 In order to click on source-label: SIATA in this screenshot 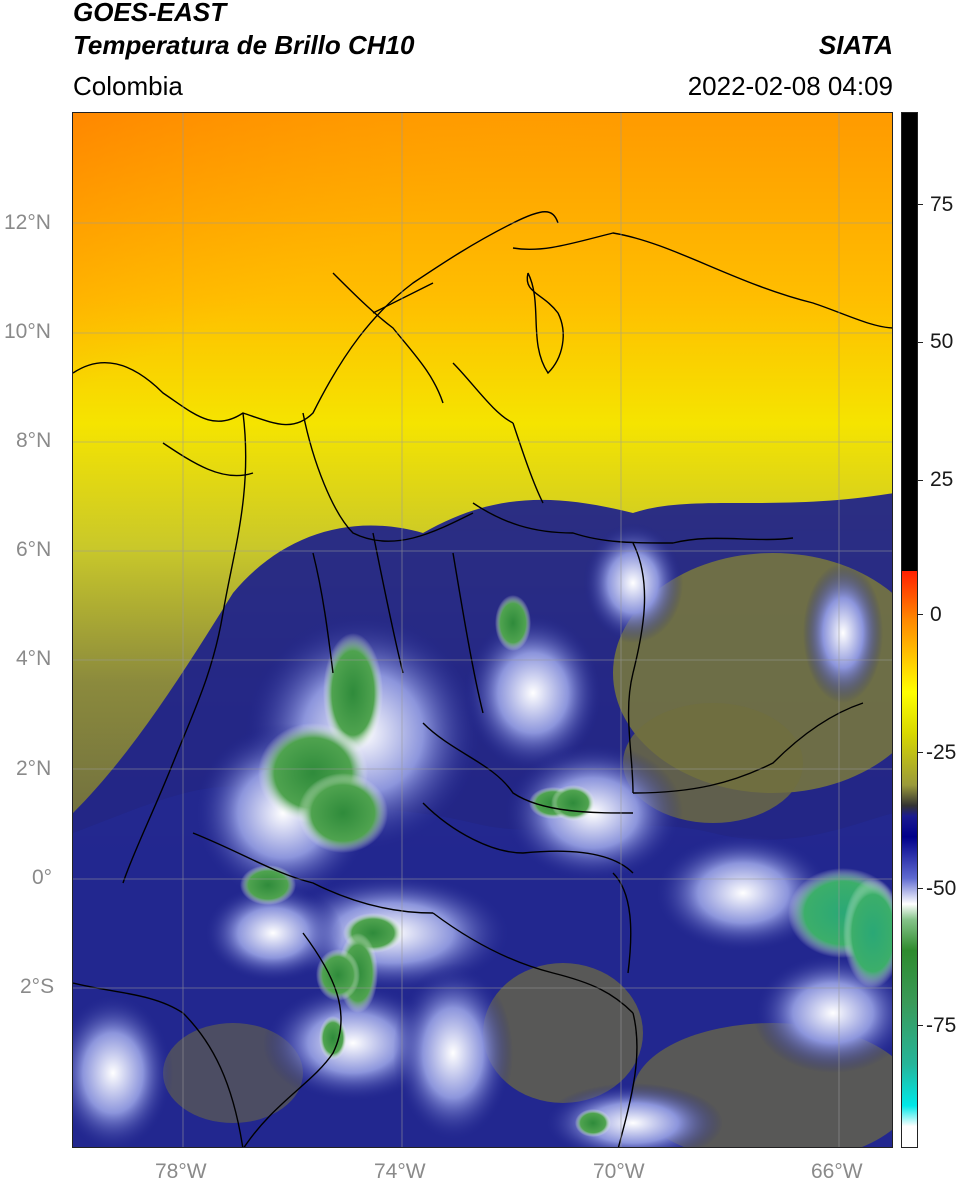, I will do `click(855, 45)`.